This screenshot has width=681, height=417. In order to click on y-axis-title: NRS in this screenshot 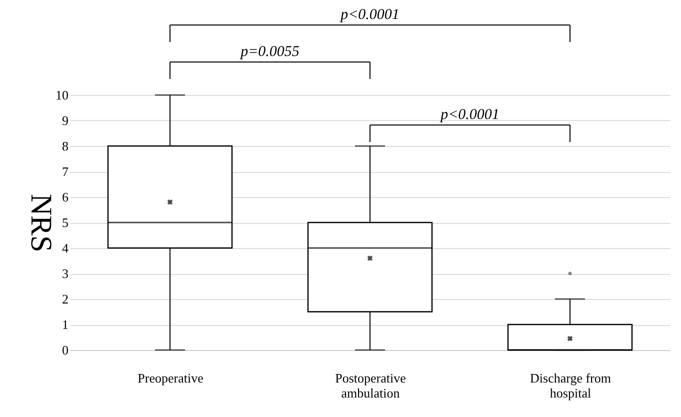, I will do `click(41, 223)`.